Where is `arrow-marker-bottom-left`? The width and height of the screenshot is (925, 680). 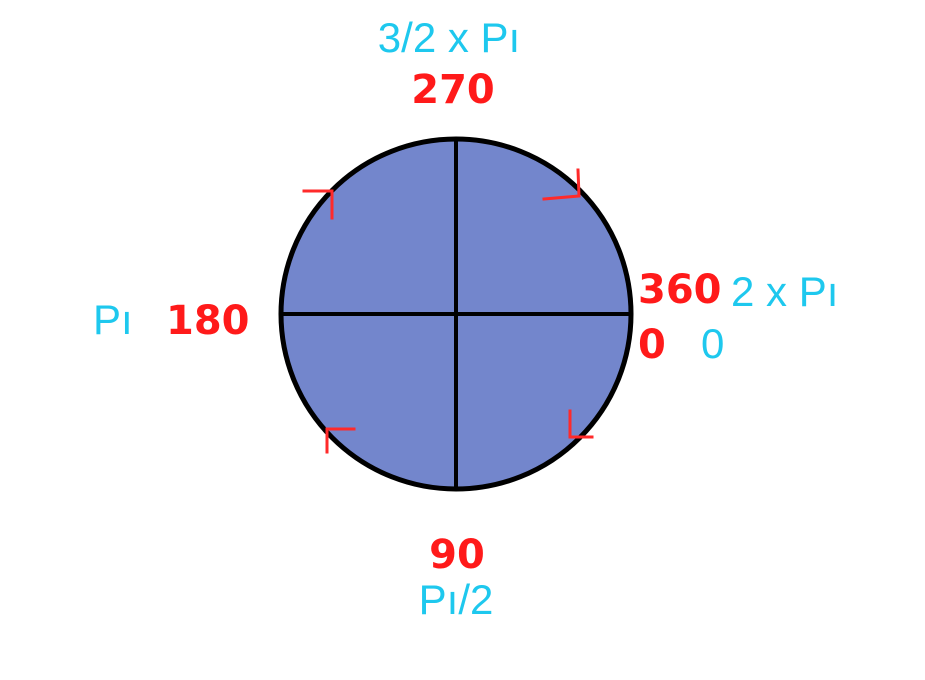 arrow-marker-bottom-left is located at coordinates (340, 440).